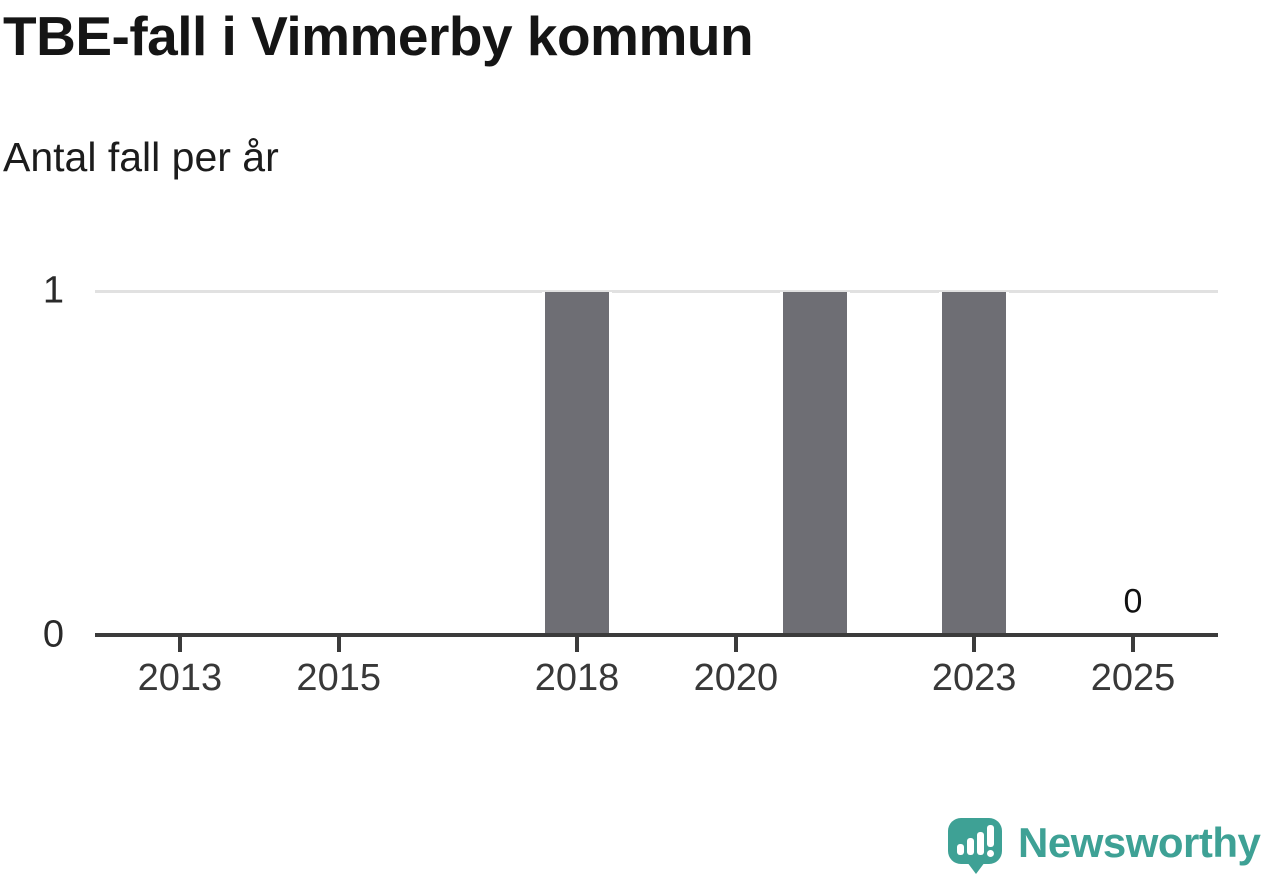 The image size is (1262, 879). Describe the element at coordinates (970, 846) in the screenshot. I see `logo-bar-medium` at that location.